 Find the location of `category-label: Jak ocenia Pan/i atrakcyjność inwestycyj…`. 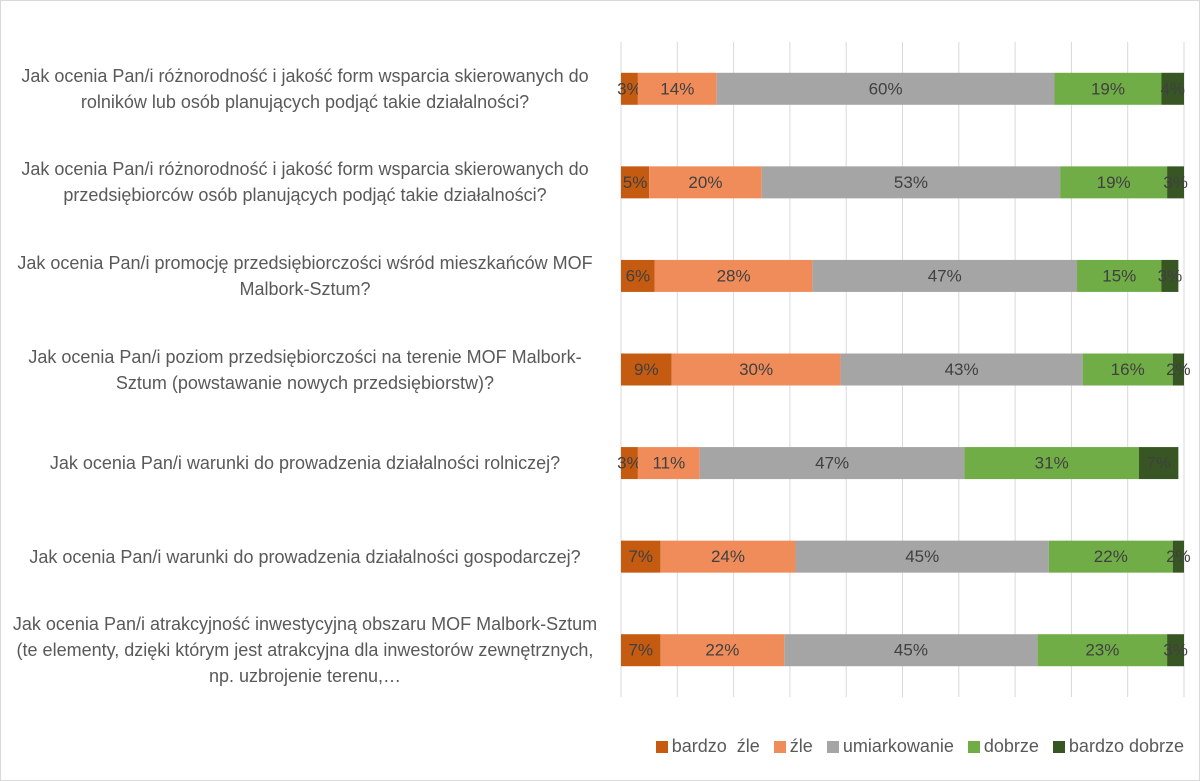

category-label: Jak ocenia Pan/i atrakcyjność inwestycyj… is located at coordinates (305, 650).